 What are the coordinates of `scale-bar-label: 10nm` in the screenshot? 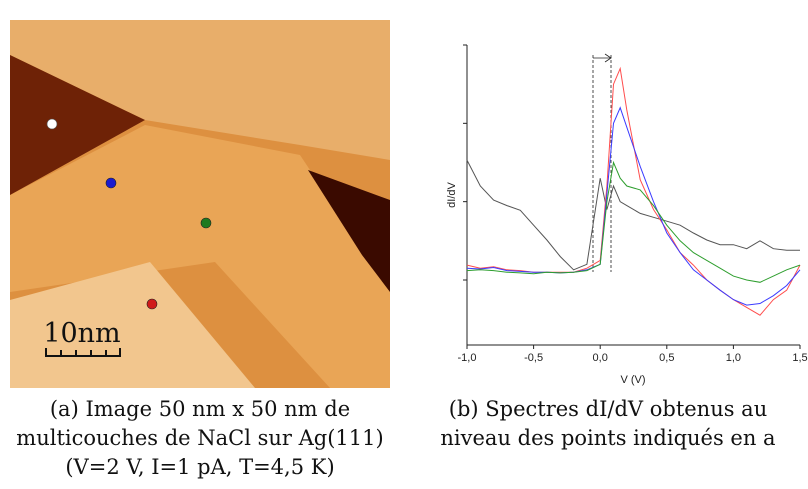 It's located at (81, 333).